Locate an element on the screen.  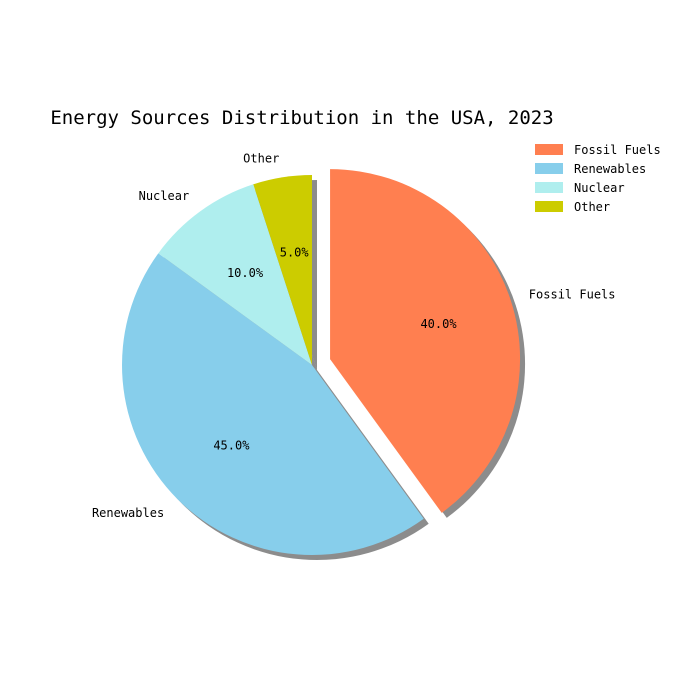
slice-label-renewables: Renewables is located at coordinates (128, 513).